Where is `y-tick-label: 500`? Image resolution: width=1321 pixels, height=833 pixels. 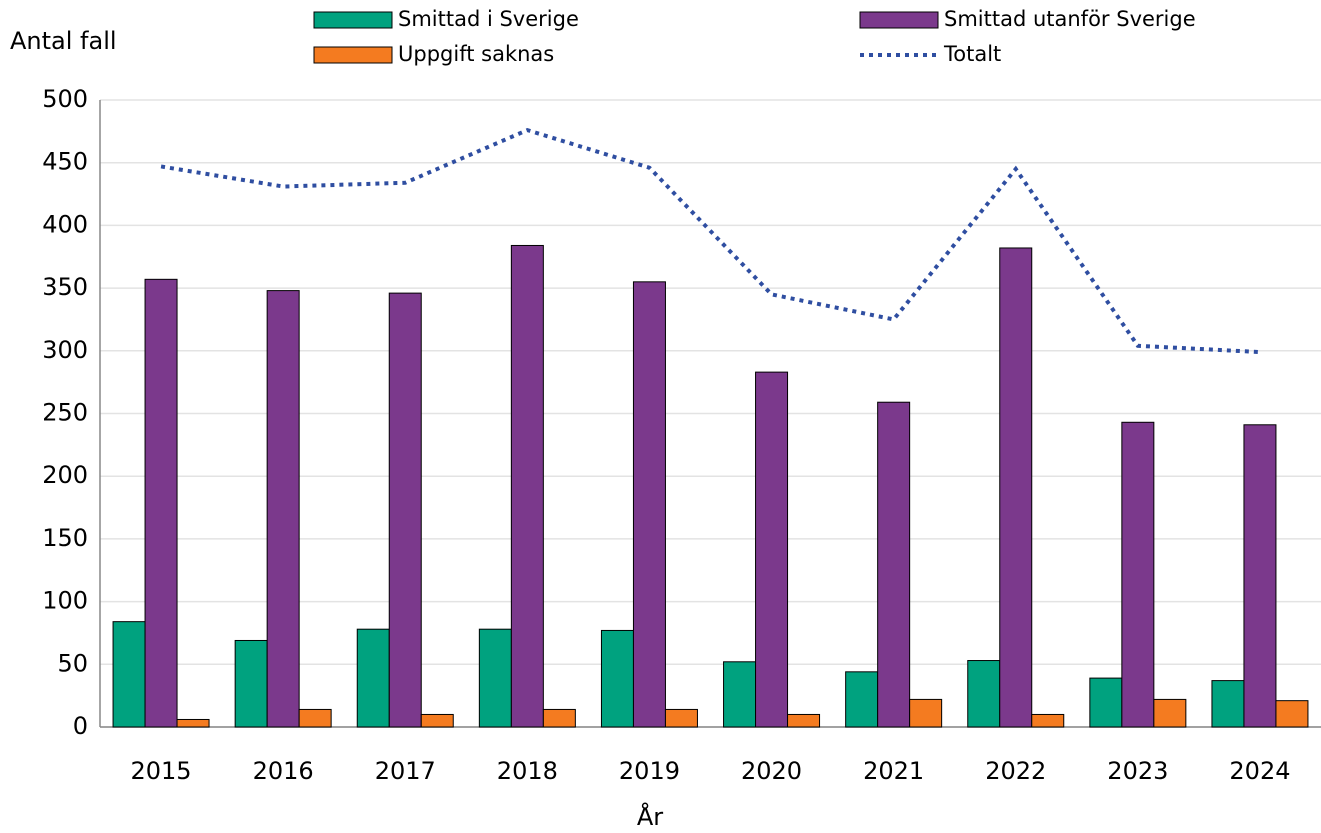
y-tick-label: 500 is located at coordinates (65, 99).